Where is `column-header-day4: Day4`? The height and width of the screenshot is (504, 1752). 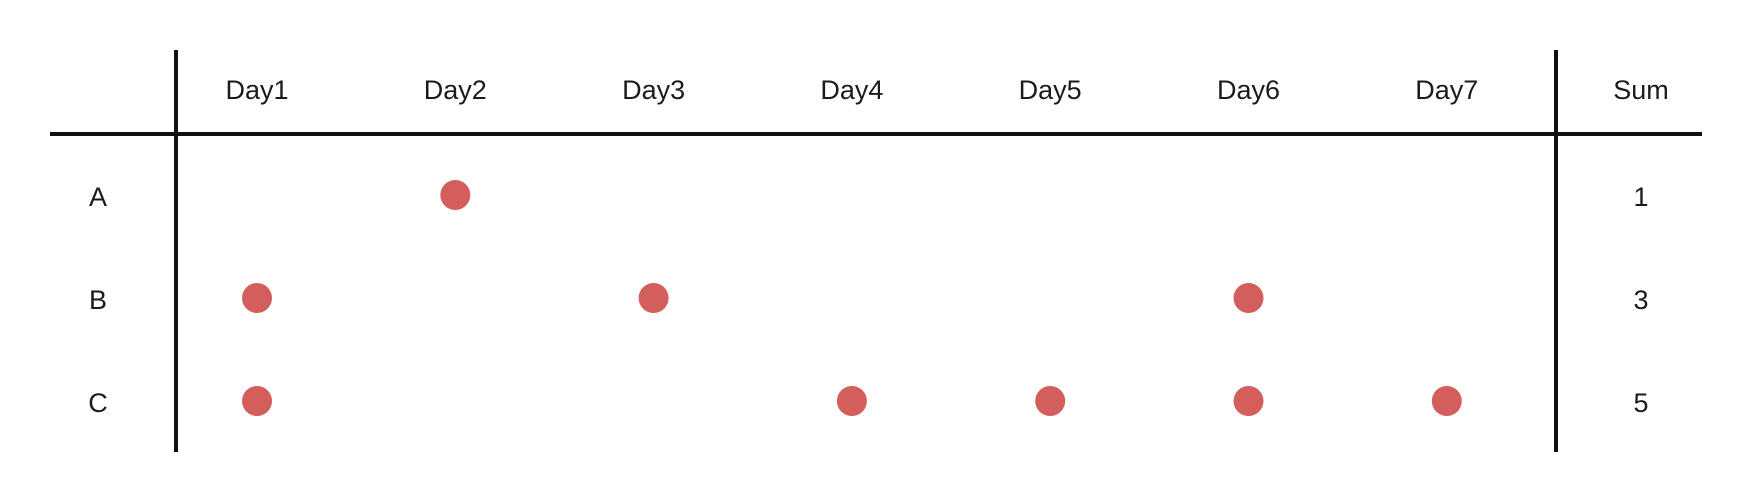 column-header-day4: Day4 is located at coordinates (851, 90).